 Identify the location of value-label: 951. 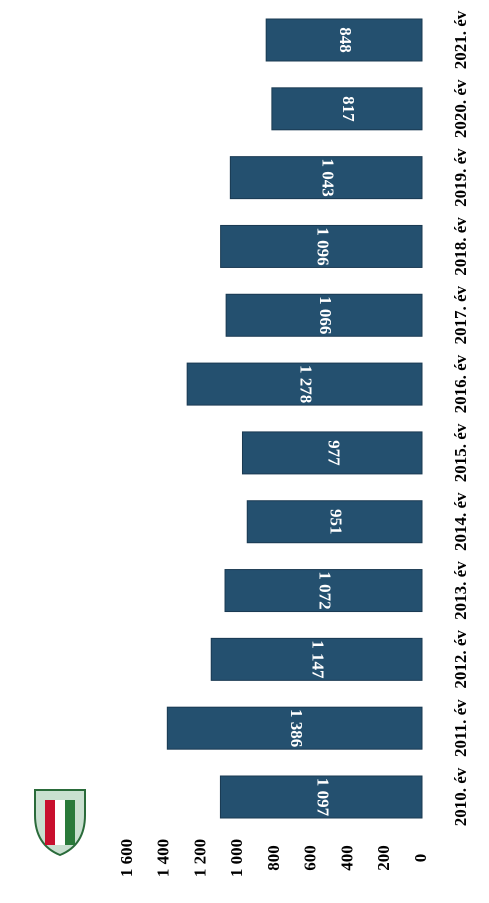
(336, 522).